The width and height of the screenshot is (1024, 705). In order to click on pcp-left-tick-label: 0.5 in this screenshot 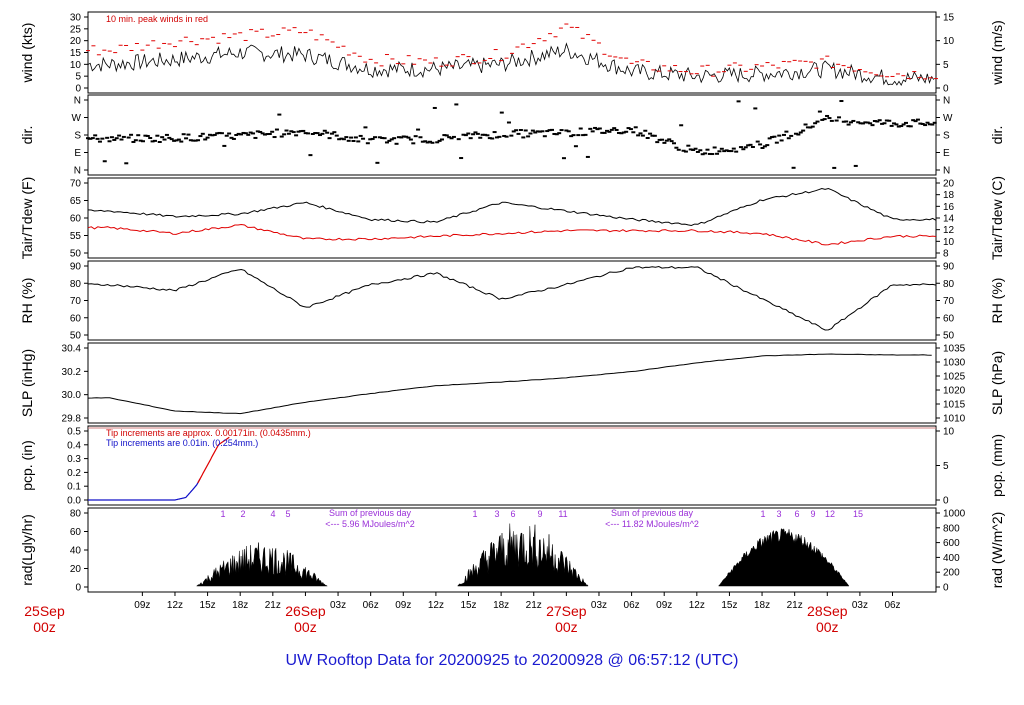, I will do `click(74, 432)`.